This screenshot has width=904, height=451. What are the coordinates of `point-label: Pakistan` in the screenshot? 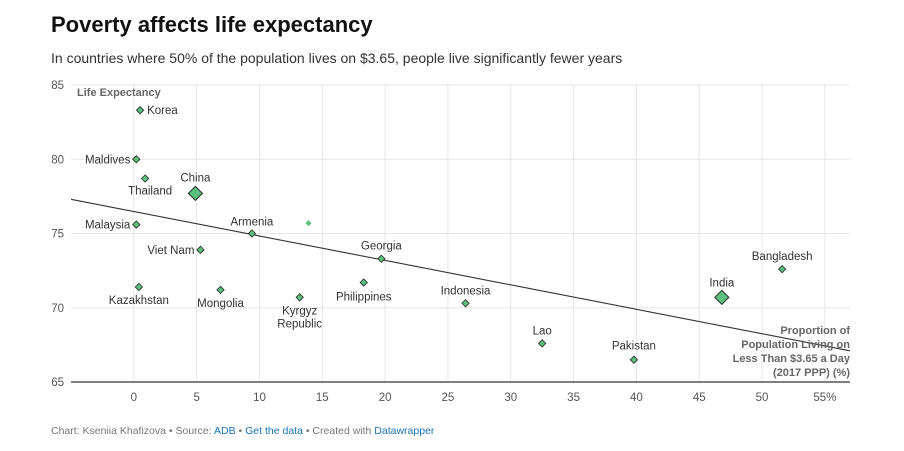 It's located at (634, 347).